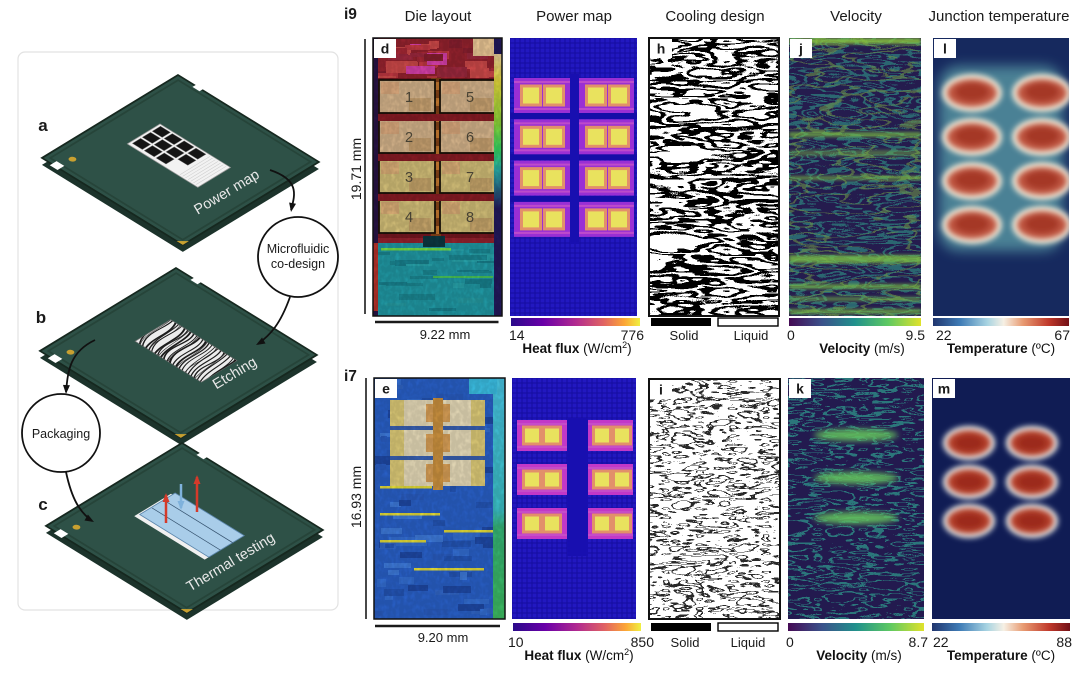  I want to click on svg-text: c, so click(42, 504).